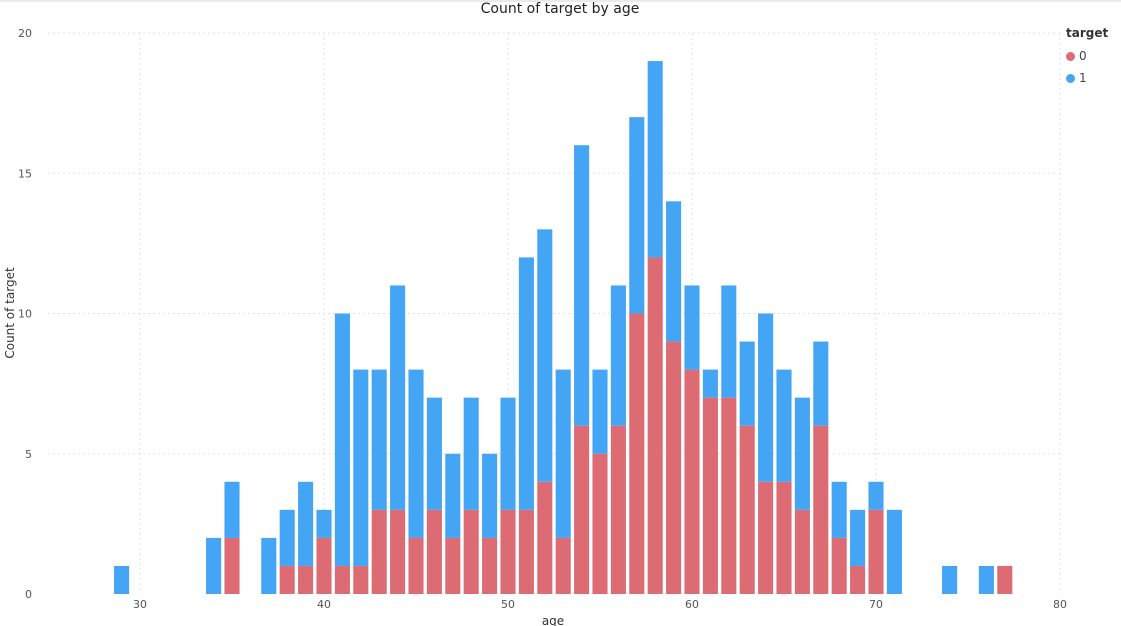  What do you see at coordinates (28, 454) in the screenshot?
I see `y-tick-label: 5` at bounding box center [28, 454].